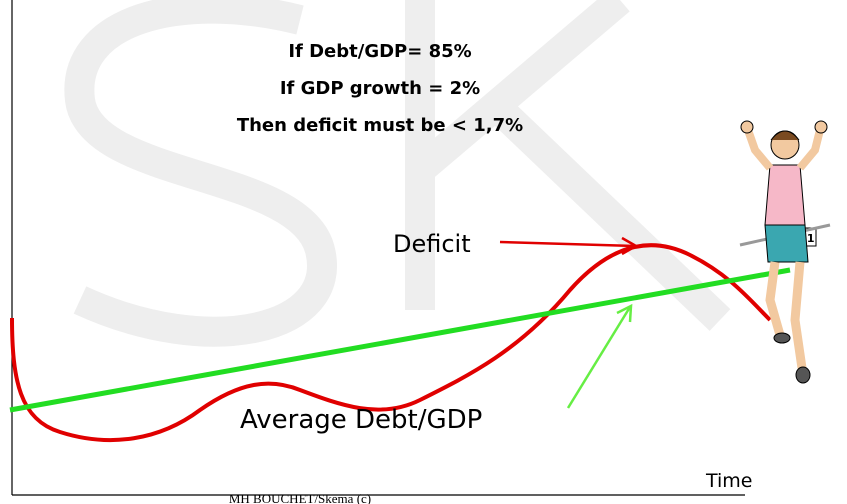 The height and width of the screenshot is (504, 847). What do you see at coordinates (599, 356) in the screenshot?
I see `average-arrow` at bounding box center [599, 356].